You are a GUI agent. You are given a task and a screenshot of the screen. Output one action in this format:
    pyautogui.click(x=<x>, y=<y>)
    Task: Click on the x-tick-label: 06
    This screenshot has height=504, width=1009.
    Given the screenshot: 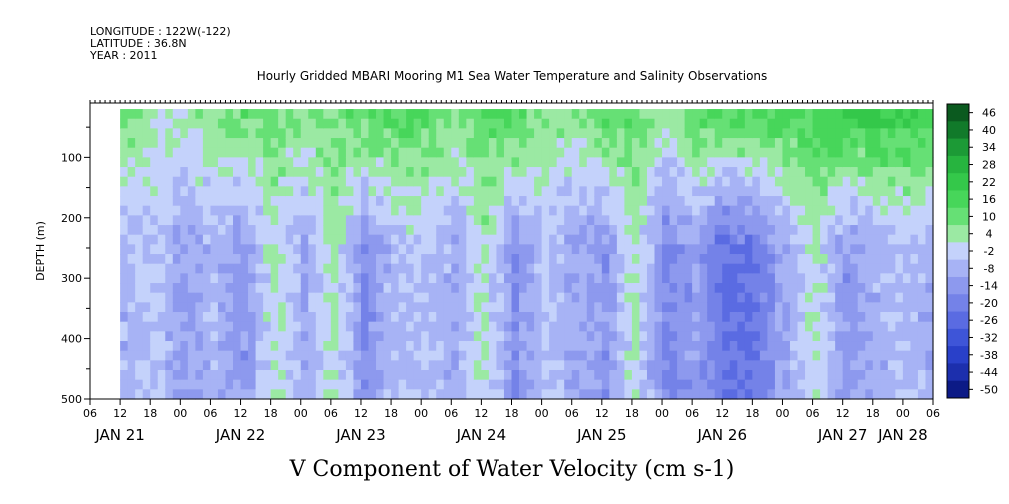 What is the action you would take?
    pyautogui.click(x=813, y=413)
    